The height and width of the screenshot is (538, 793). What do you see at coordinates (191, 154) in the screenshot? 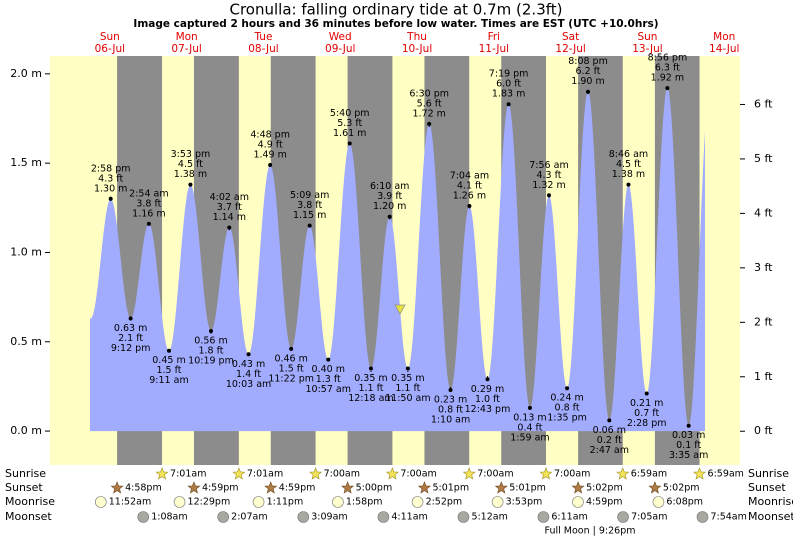
I see `tide-time: 3:53 pm` at bounding box center [191, 154].